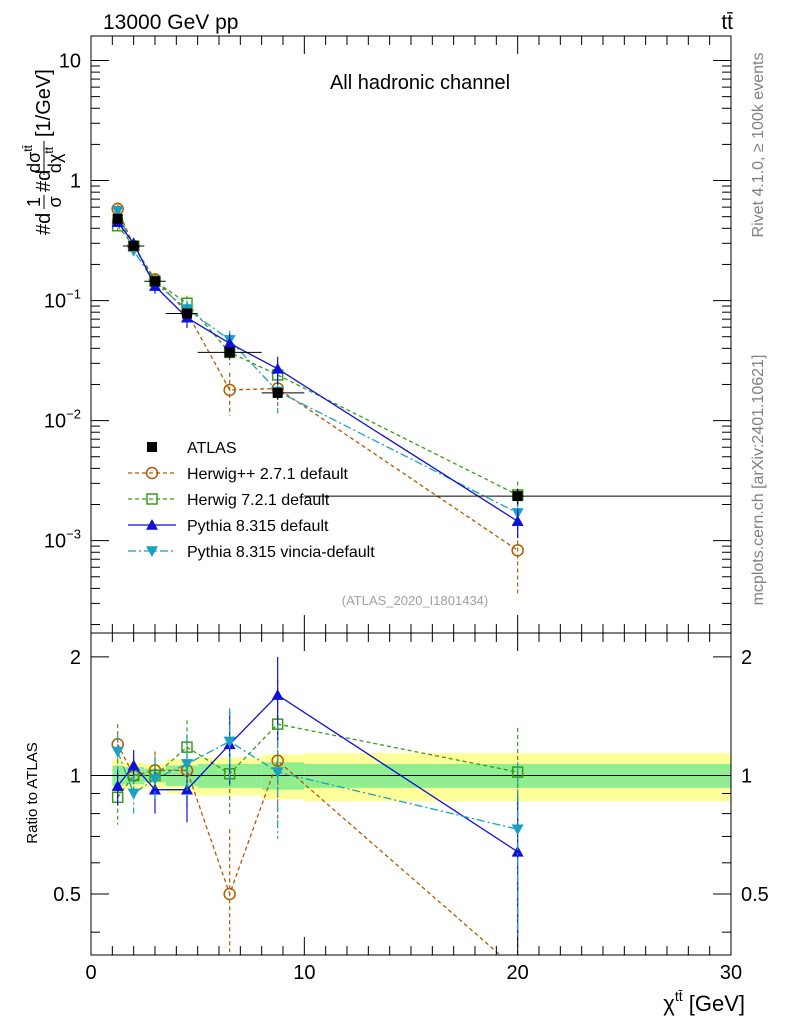 The height and width of the screenshot is (1024, 786). I want to click on uncertainty-band, so click(421, 777).